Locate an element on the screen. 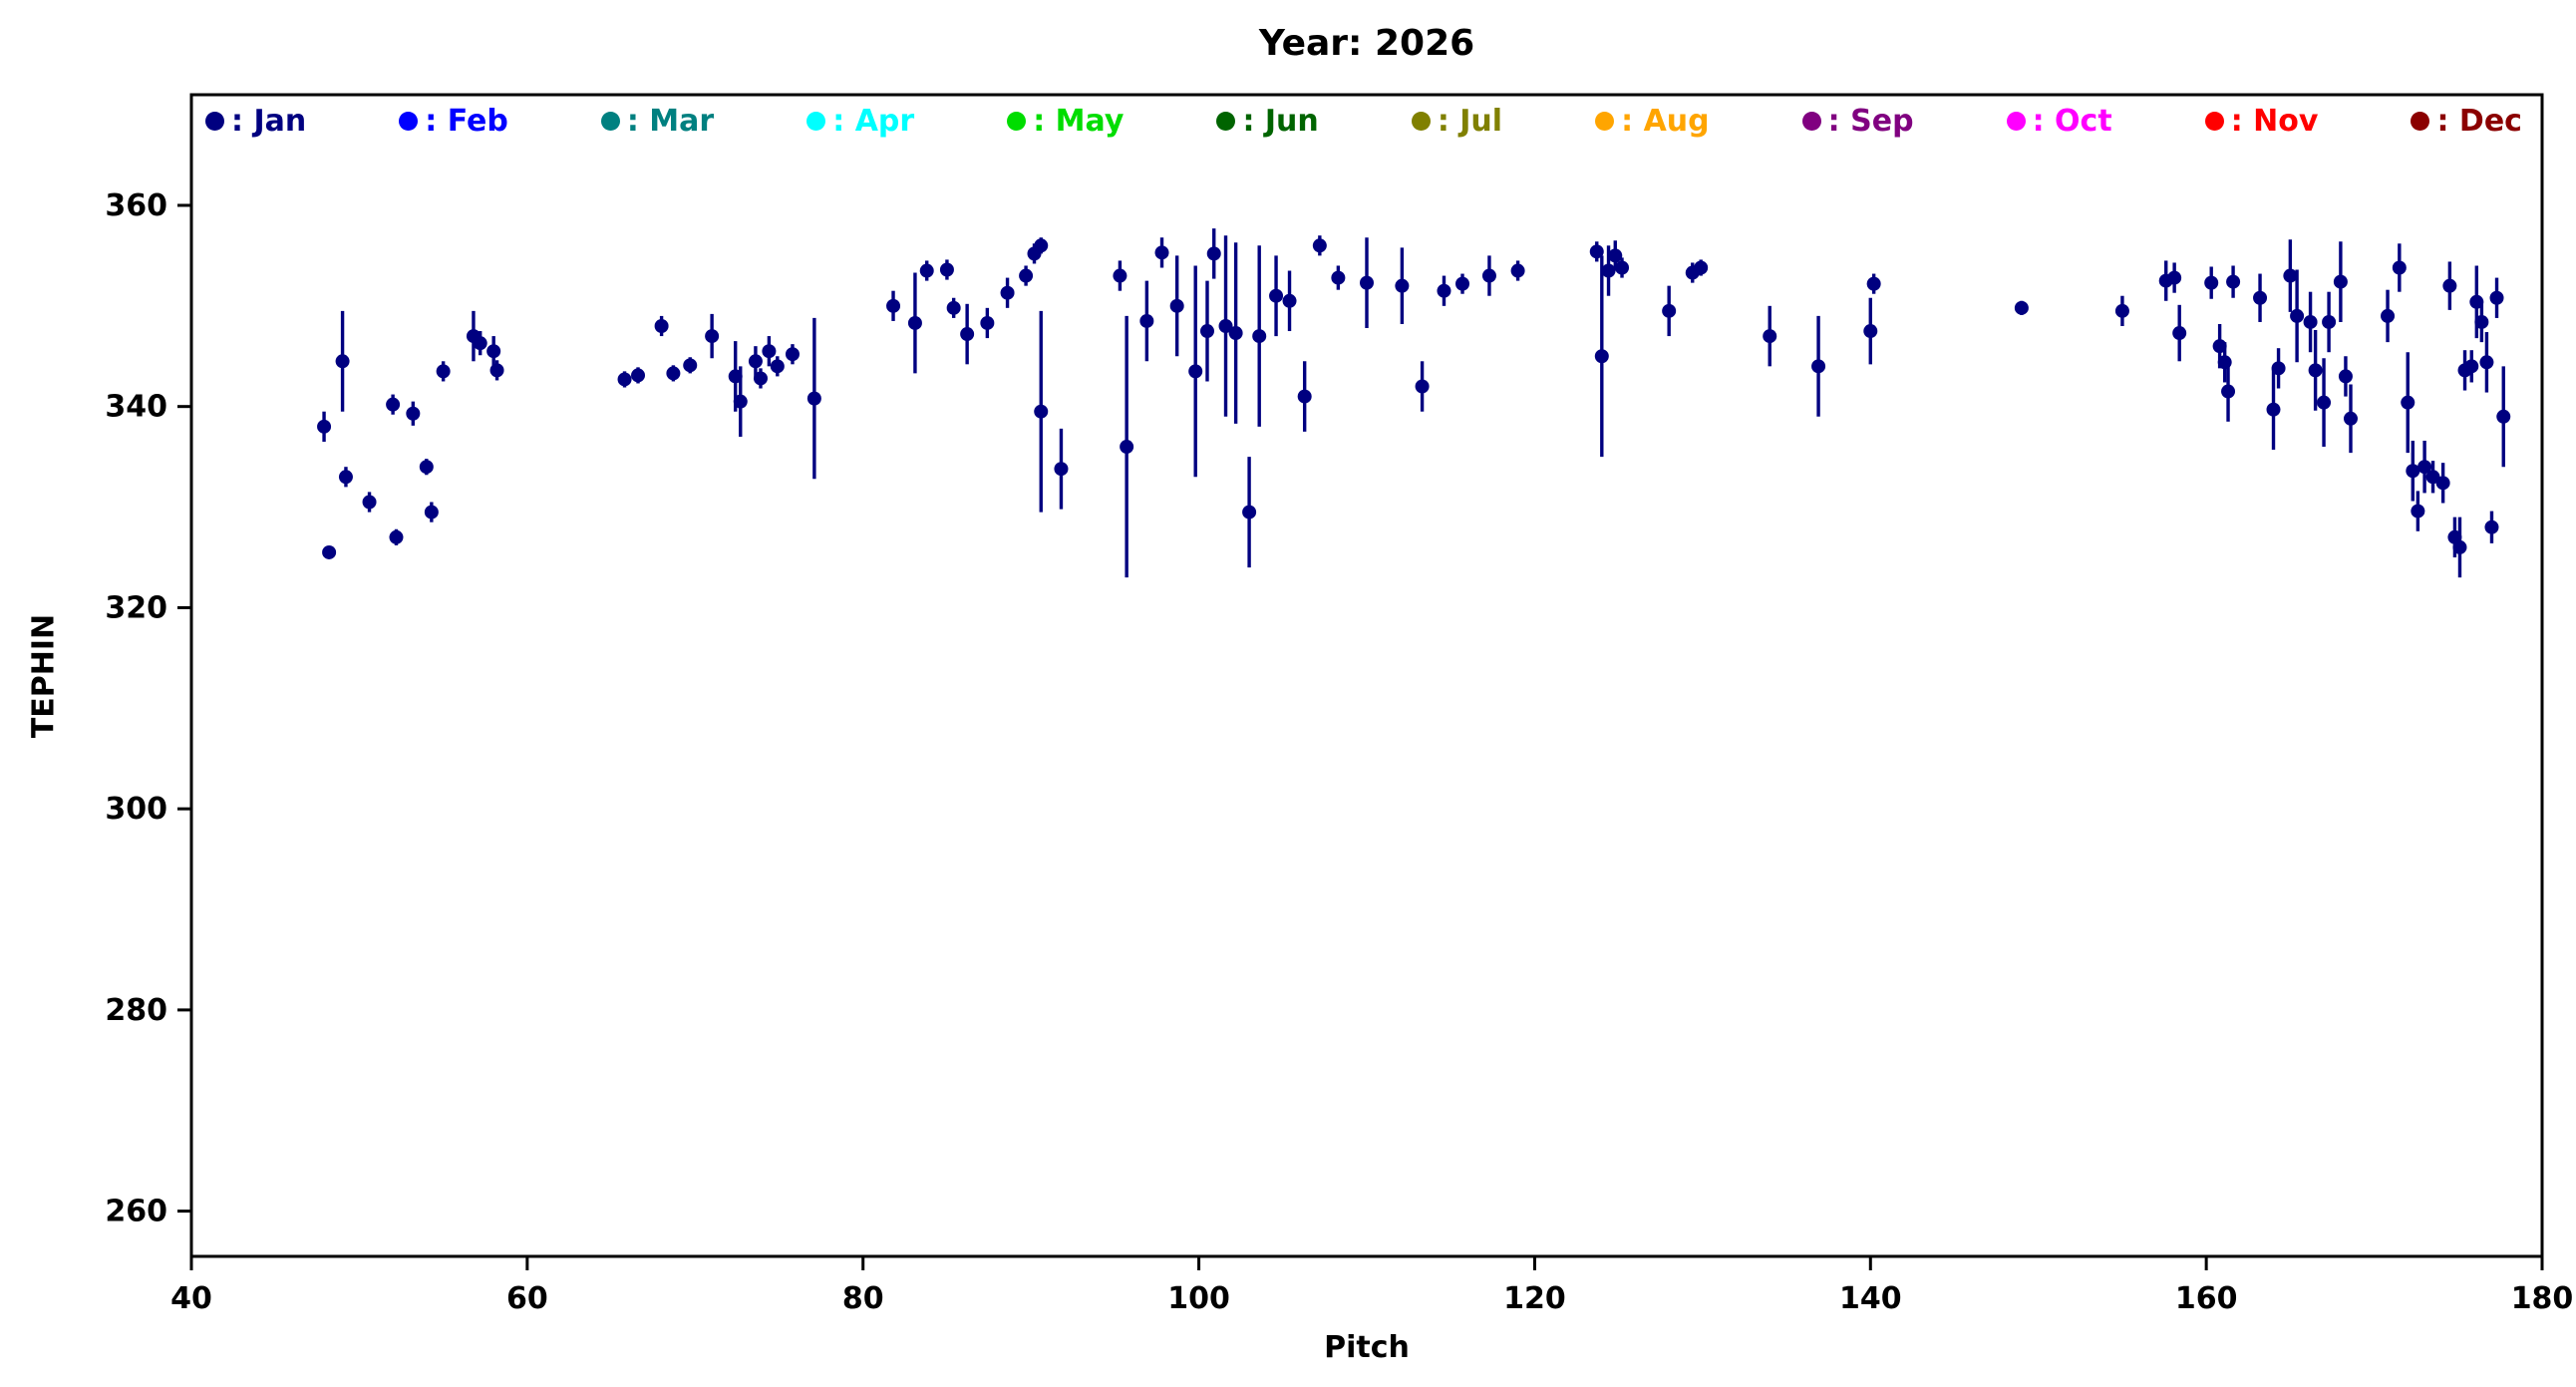 The width and height of the screenshot is (2576, 1387). legend-item-sep: : Sep is located at coordinates (1857, 121).